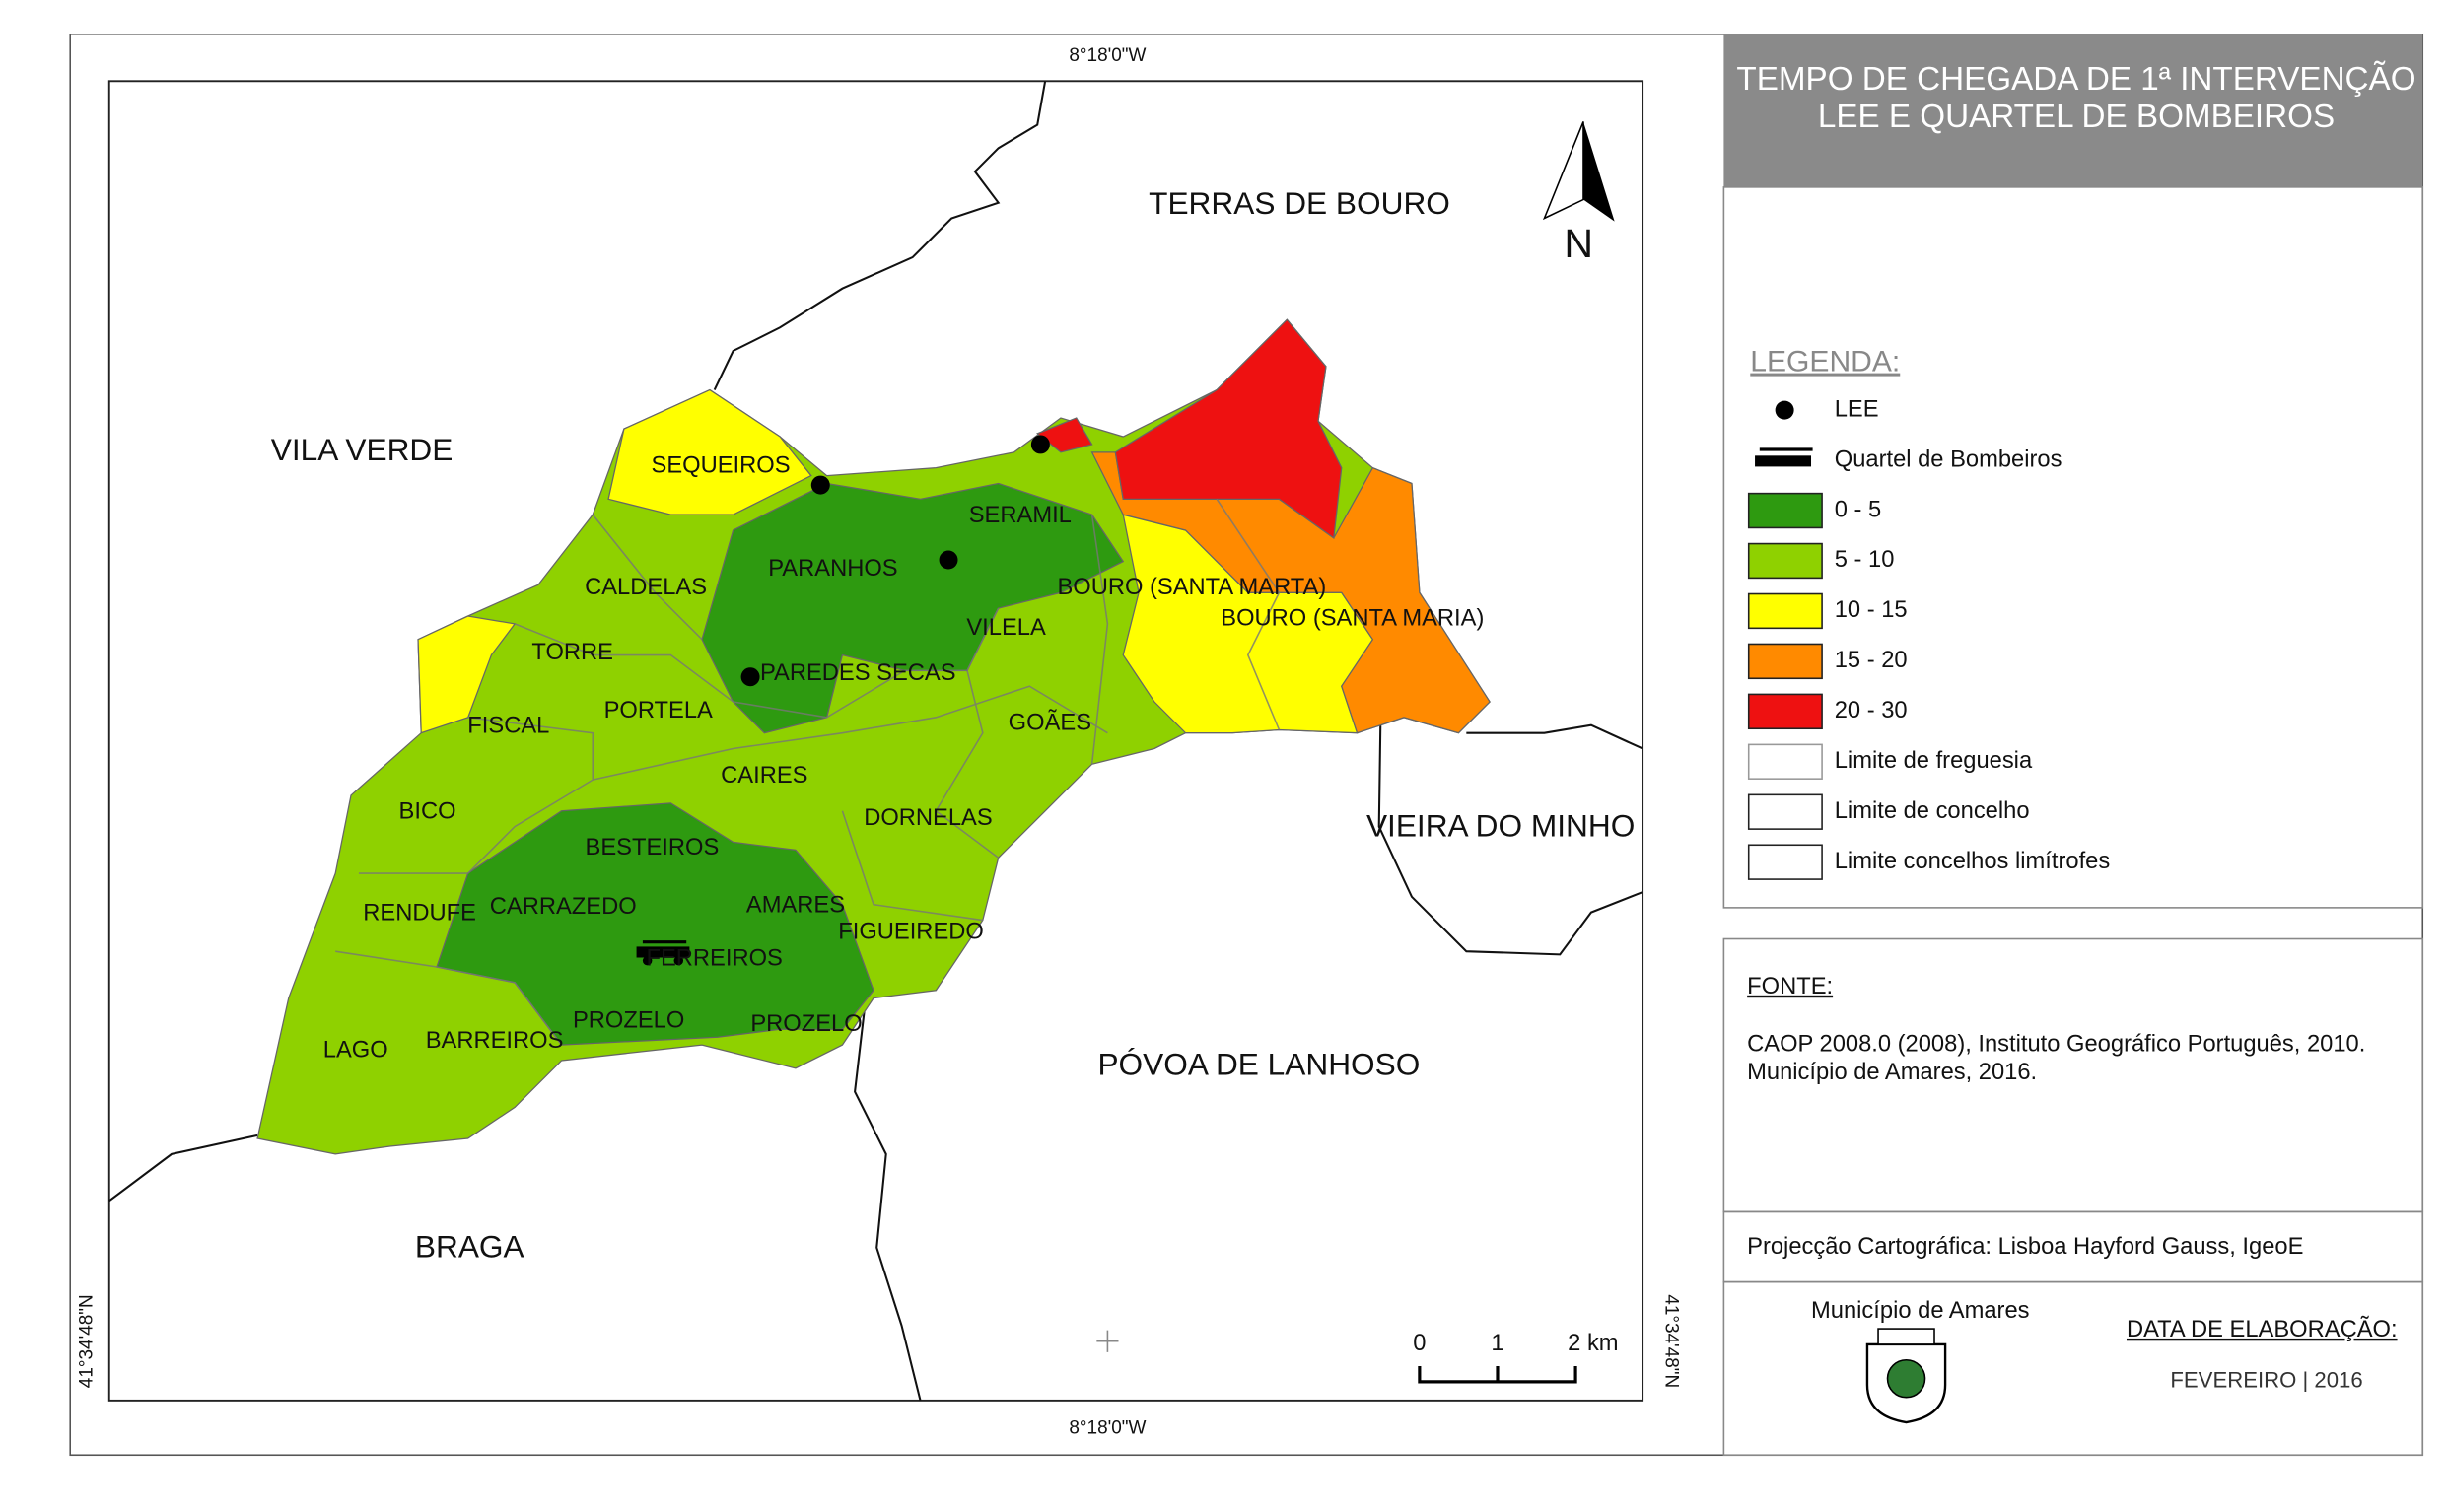 Image resolution: width=2446 pixels, height=1512 pixels. I want to click on parish-label: AMARES, so click(796, 906).